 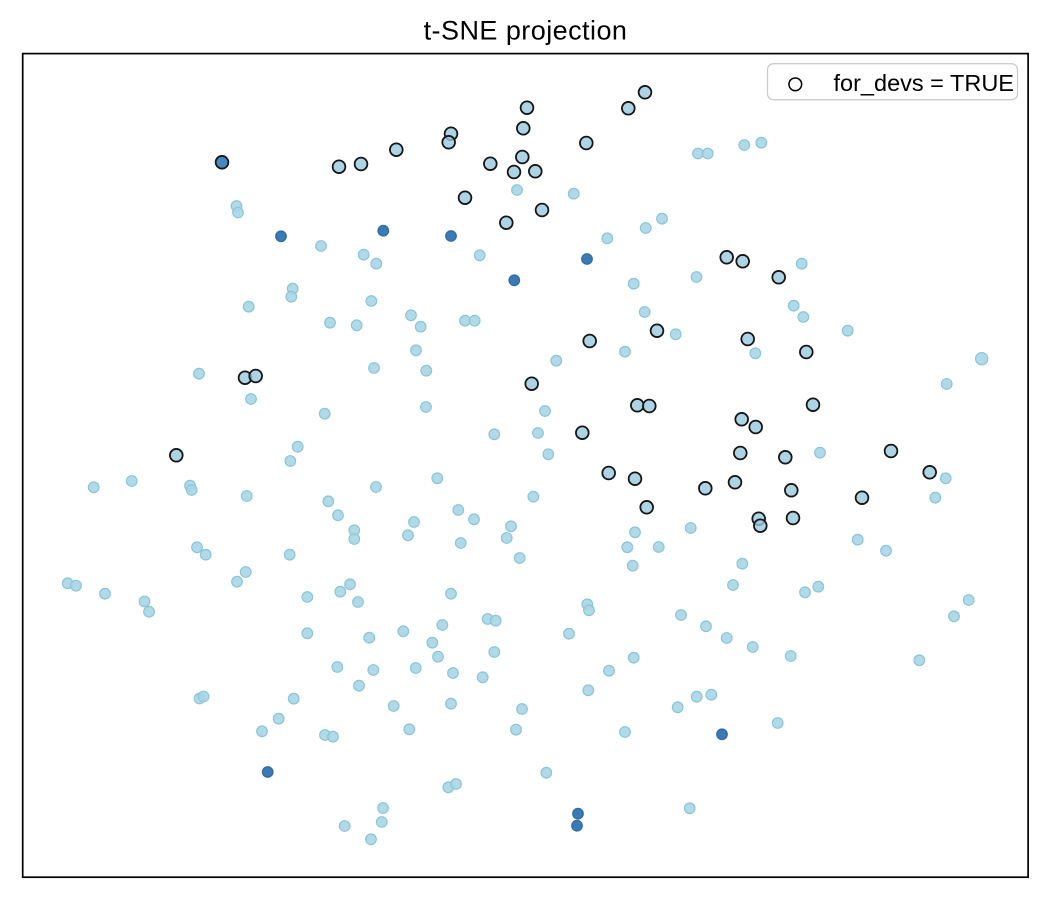 What do you see at coordinates (924, 83) in the screenshot?
I see `svg-text: for_devs = TRUE` at bounding box center [924, 83].